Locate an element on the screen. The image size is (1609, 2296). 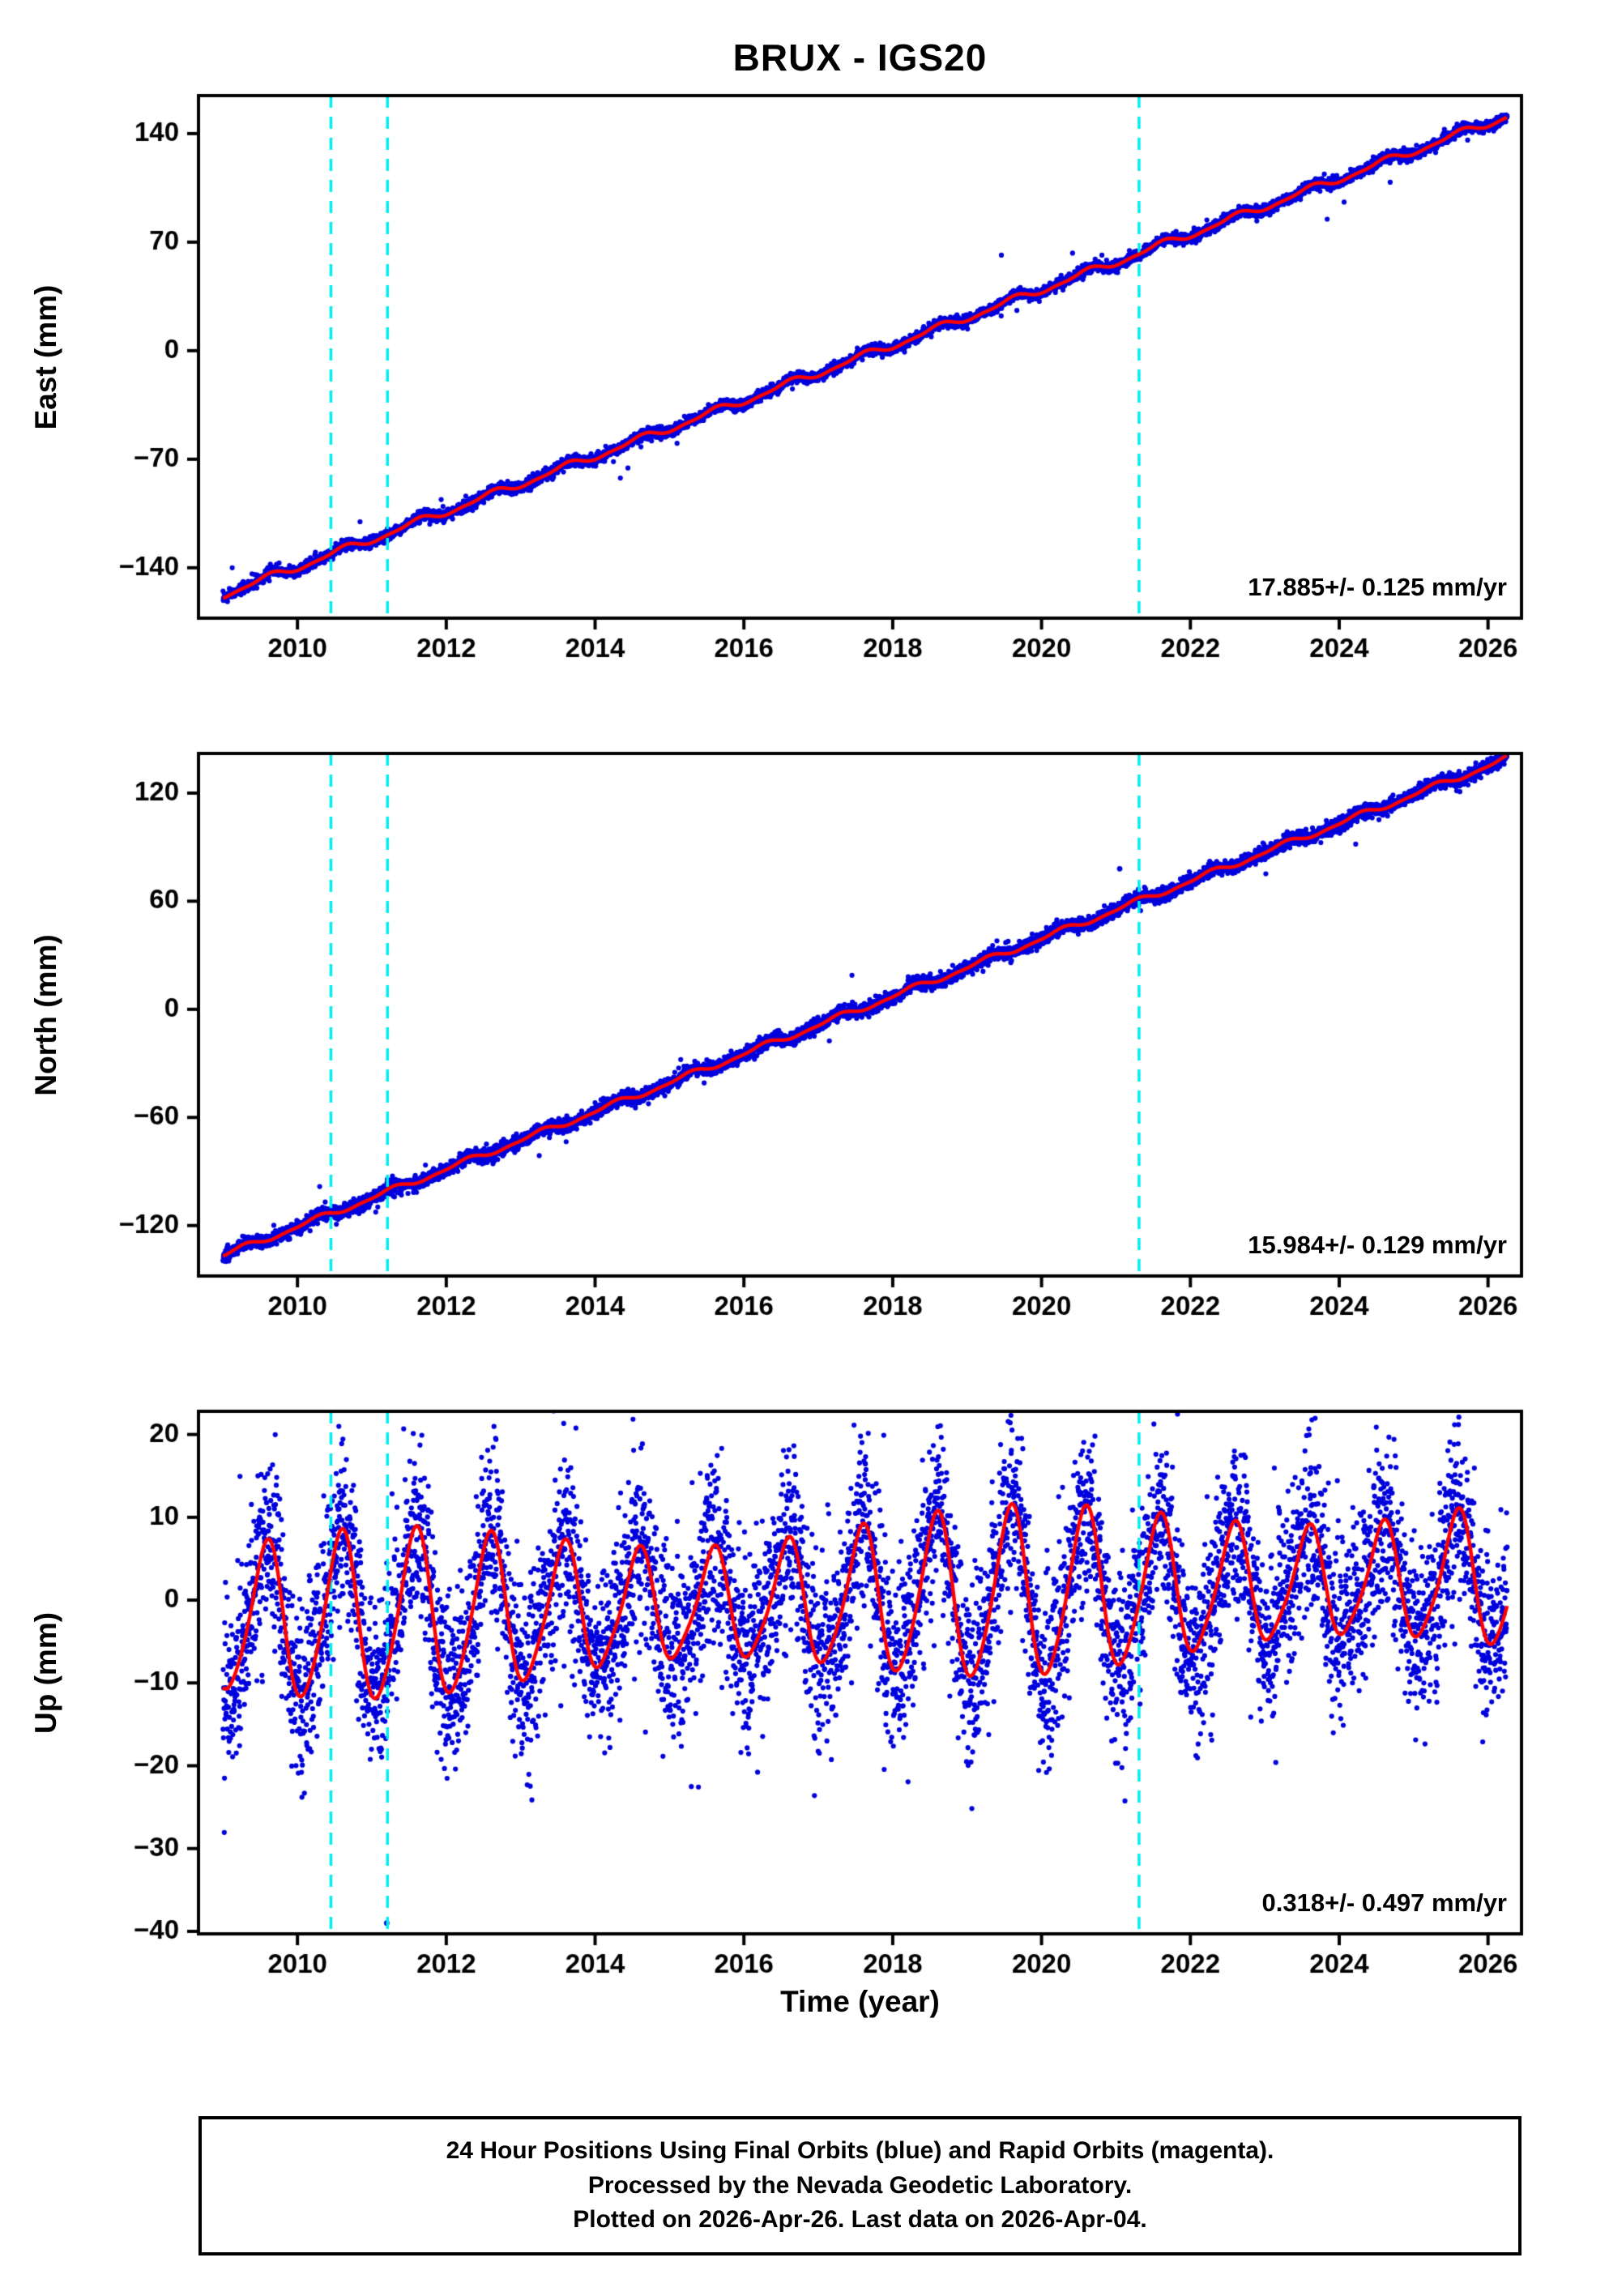
north-axis-label: North (mm) is located at coordinates (45, 1015).